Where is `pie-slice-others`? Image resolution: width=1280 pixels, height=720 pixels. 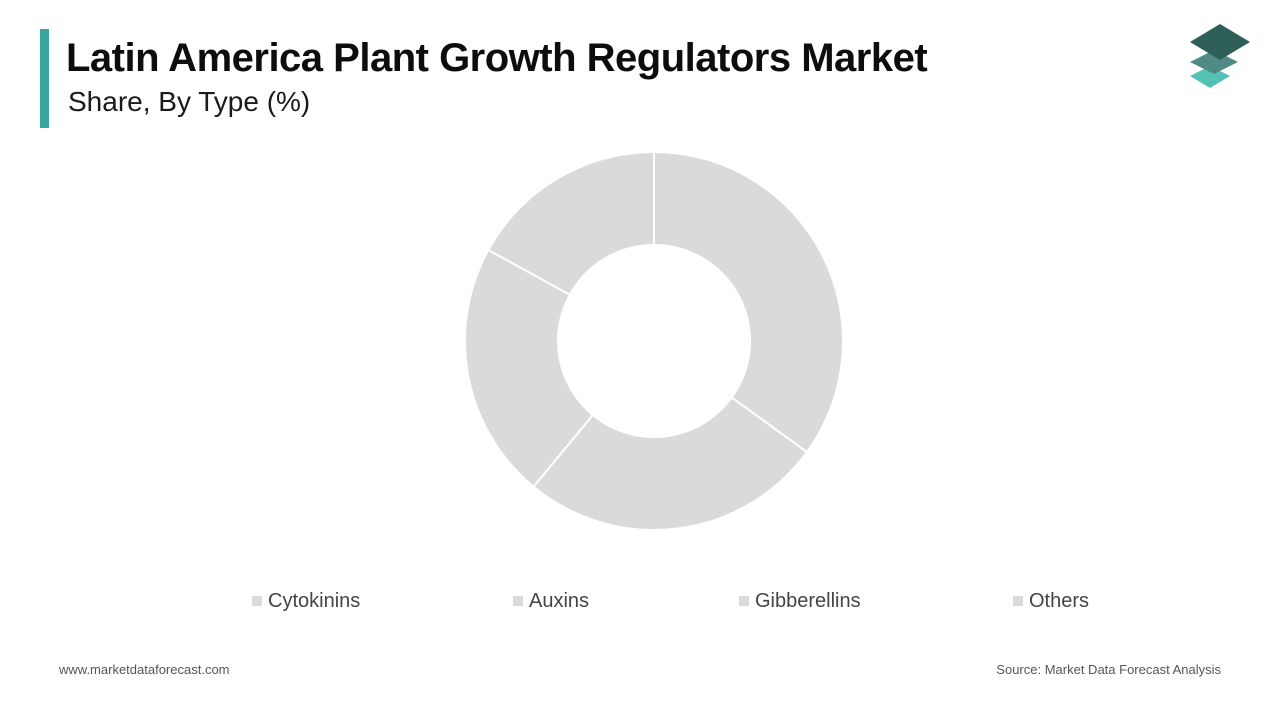
pie-slice-others is located at coordinates (571, 223).